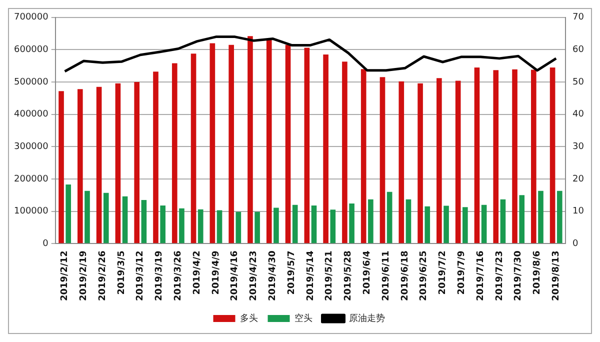 The image size is (600, 342). What do you see at coordinates (443, 272) in the screenshot?
I see `x-tick-label: 2019/7/2` at bounding box center [443, 272].